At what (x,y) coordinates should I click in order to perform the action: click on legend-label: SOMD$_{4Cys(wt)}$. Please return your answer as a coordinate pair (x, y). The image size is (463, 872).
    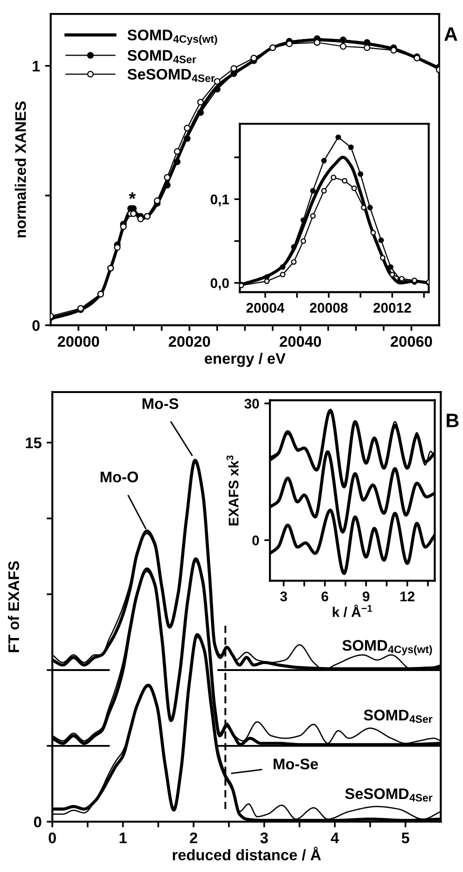
    Looking at the image, I should click on (173, 37).